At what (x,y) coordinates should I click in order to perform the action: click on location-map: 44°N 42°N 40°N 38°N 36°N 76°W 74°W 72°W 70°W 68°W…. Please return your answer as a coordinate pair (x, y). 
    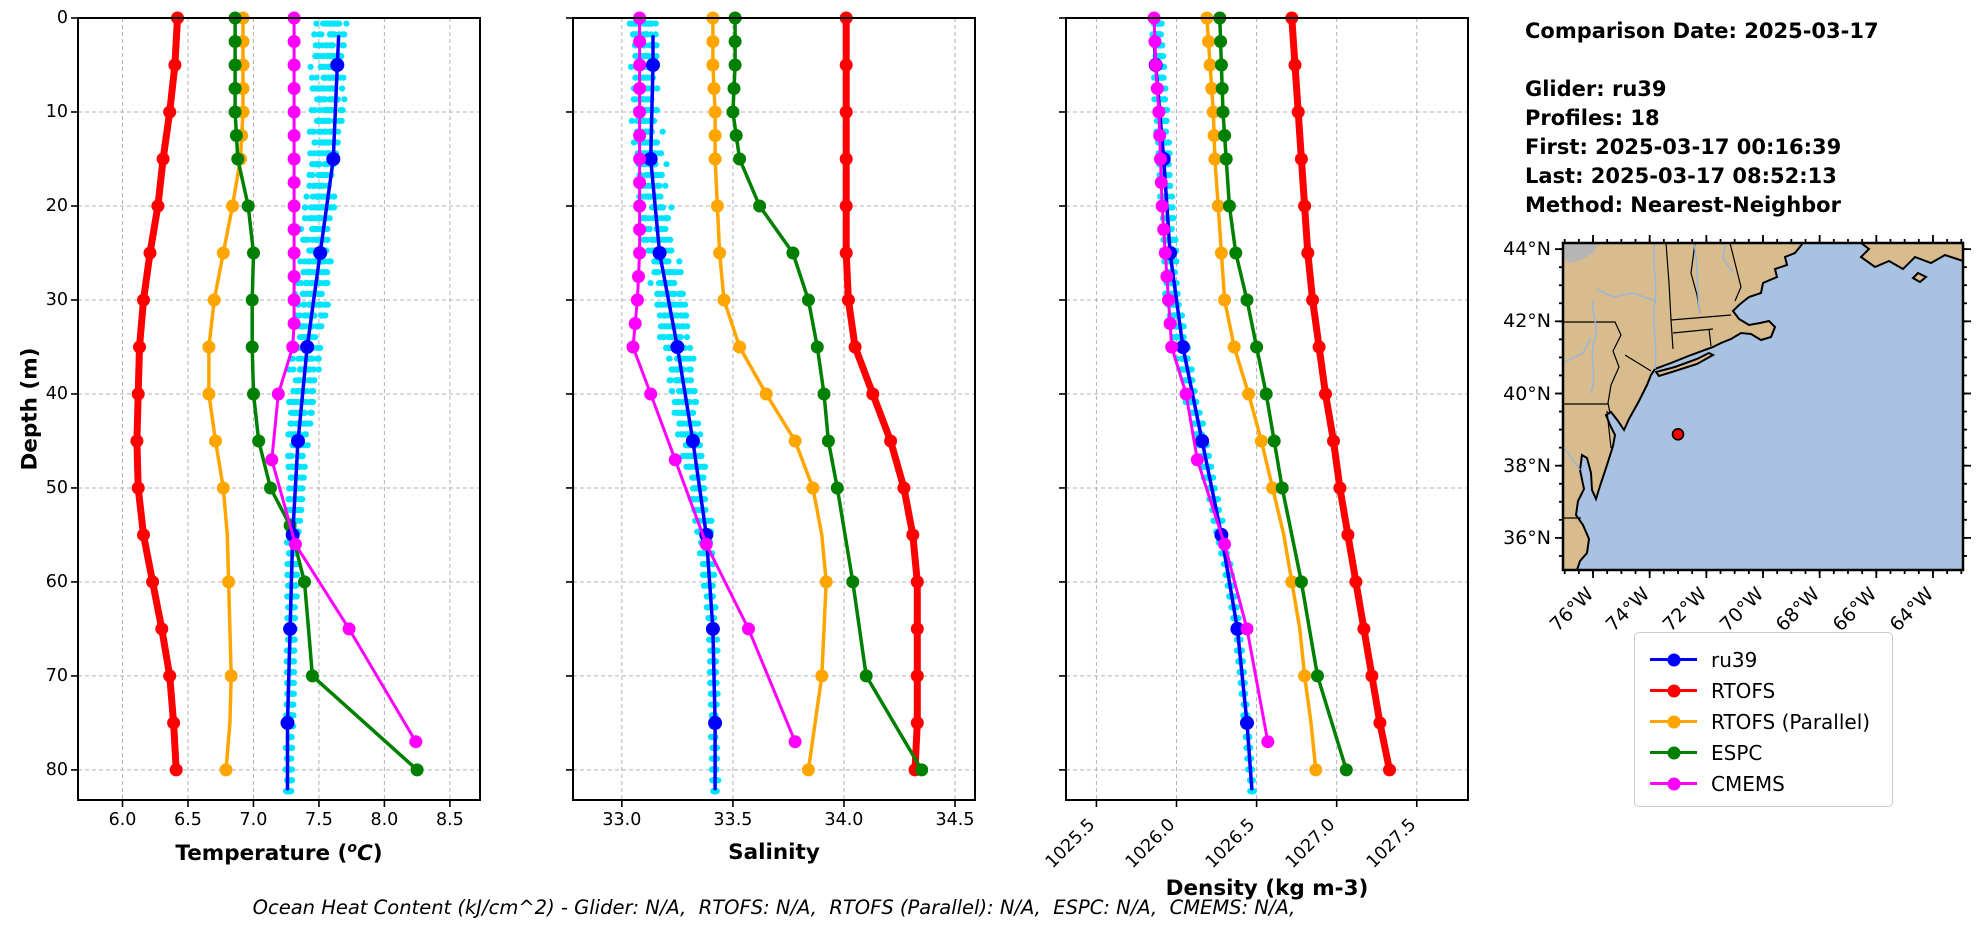
    Looking at the image, I should click on (1737, 435).